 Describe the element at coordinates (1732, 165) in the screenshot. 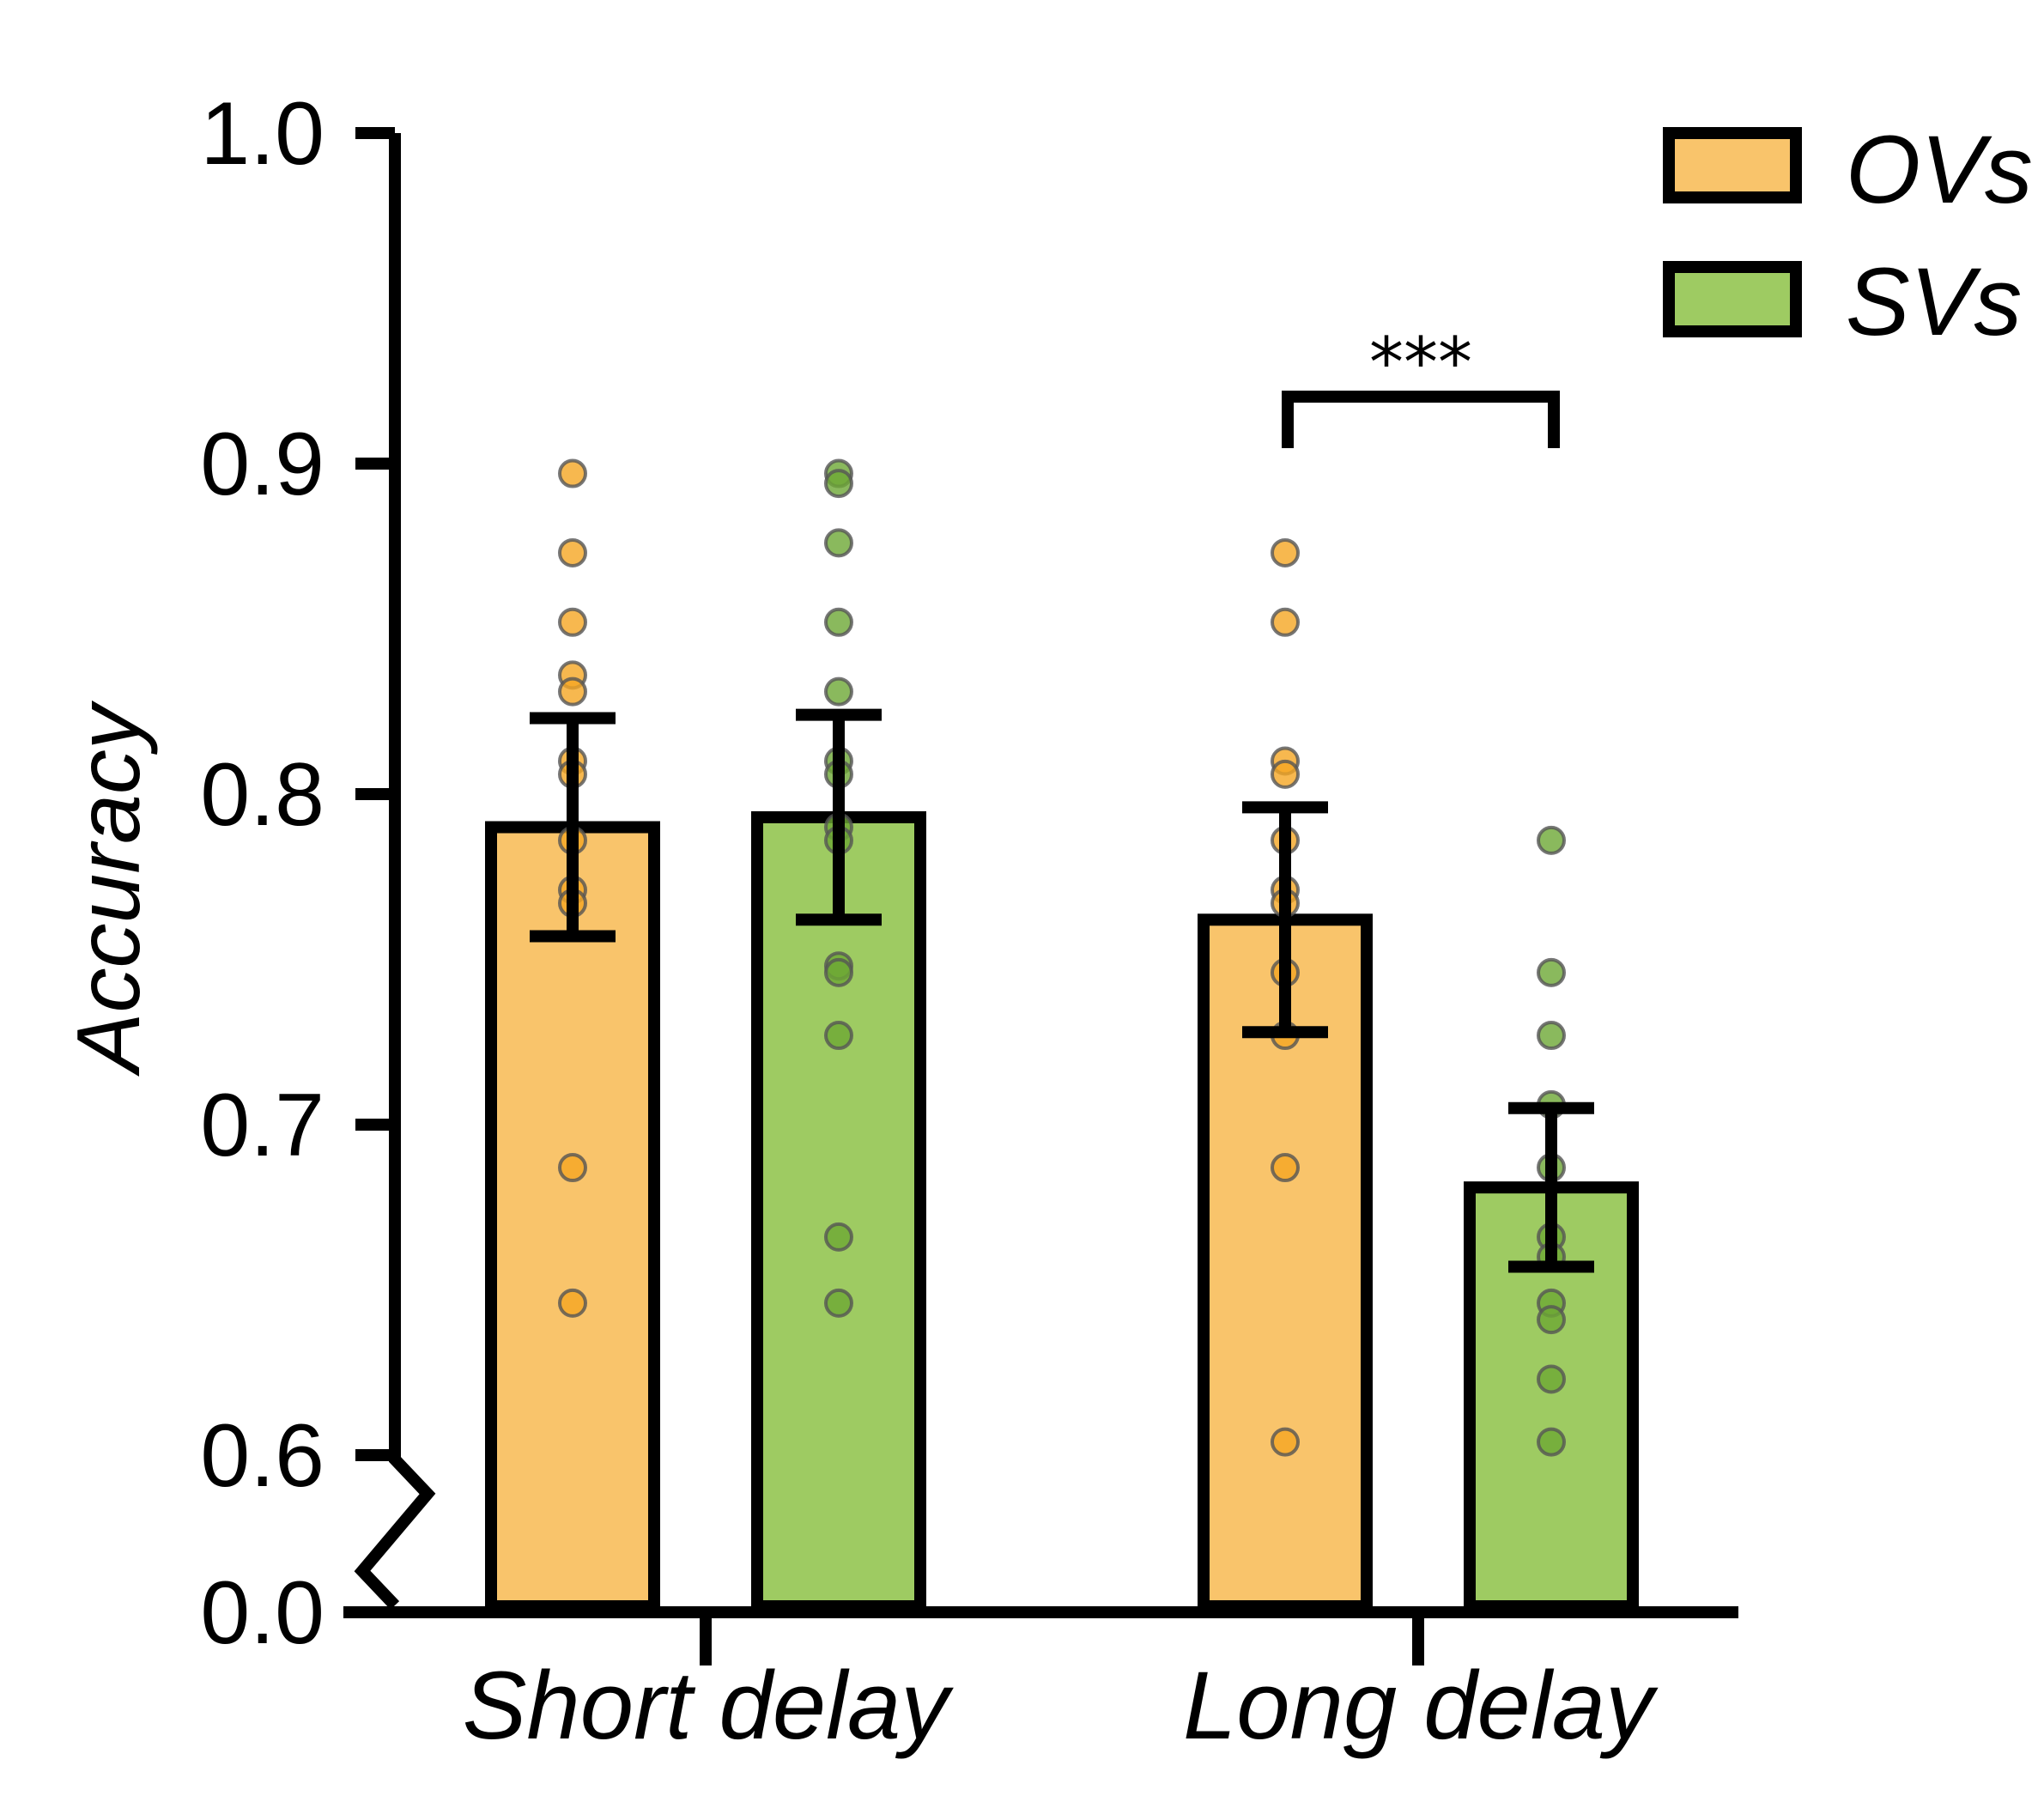

I see `legend-swatch-ovs` at that location.